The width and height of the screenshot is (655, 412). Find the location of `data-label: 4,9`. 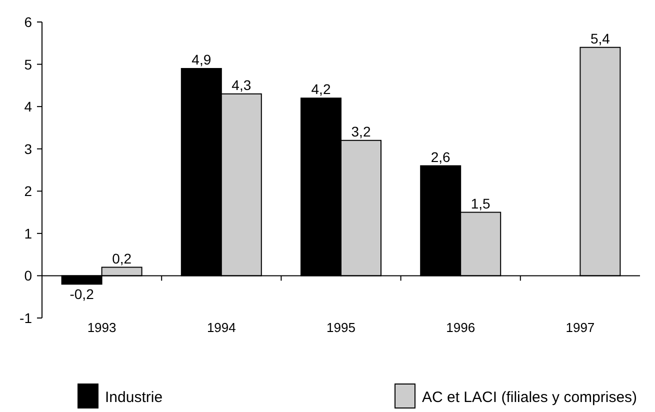

data-label: 4,9 is located at coordinates (202, 60).